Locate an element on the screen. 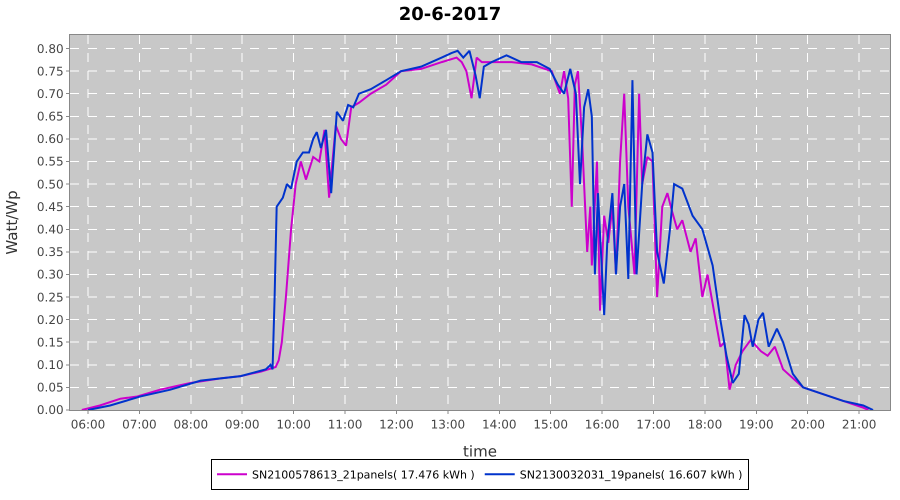  x-tick-label: 21:00 is located at coordinates (859, 424).